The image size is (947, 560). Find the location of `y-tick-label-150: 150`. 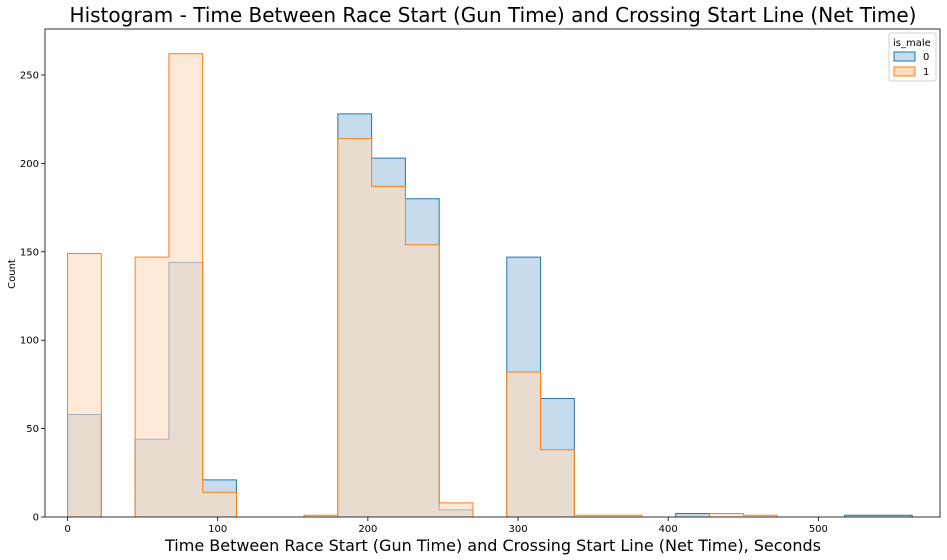

y-tick-label-150: 150 is located at coordinates (29, 252).